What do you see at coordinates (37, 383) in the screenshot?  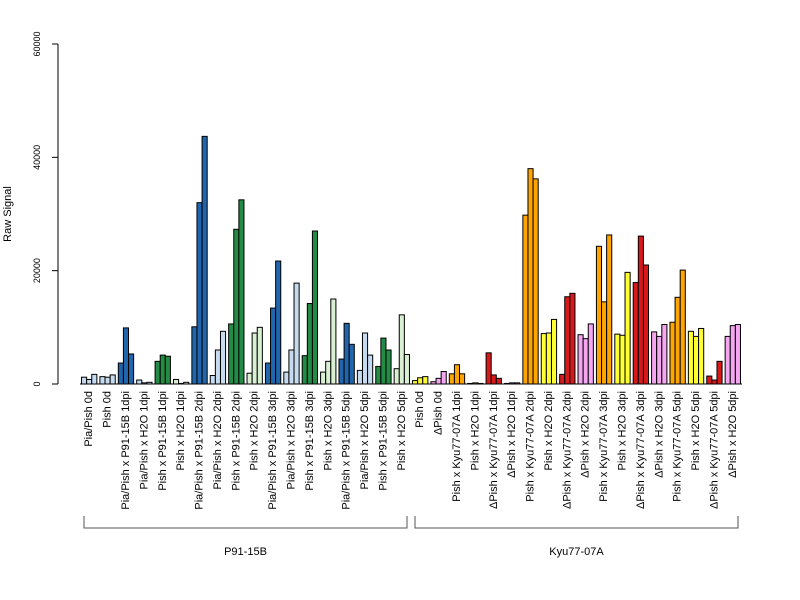 I see `y-tick-label: 0` at bounding box center [37, 383].